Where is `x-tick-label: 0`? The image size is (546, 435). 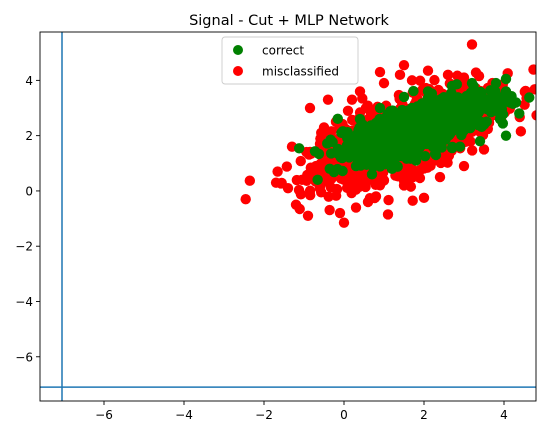 x-tick-label: 0 is located at coordinates (344, 415).